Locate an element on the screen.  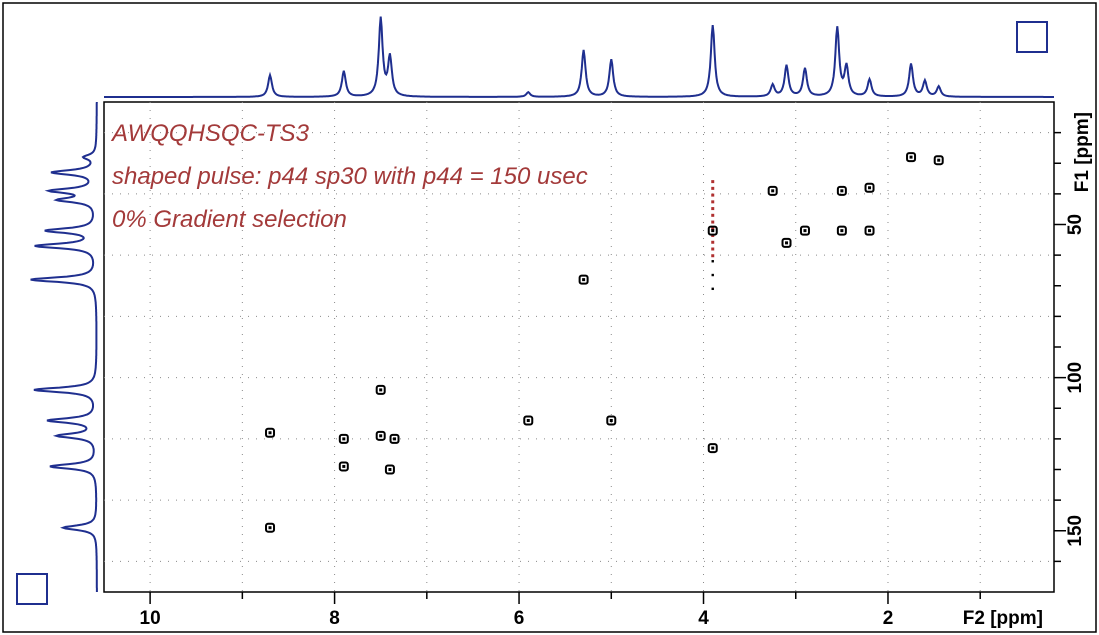
y-axis-title: F1 [ppm] is located at coordinates (1082, 152).